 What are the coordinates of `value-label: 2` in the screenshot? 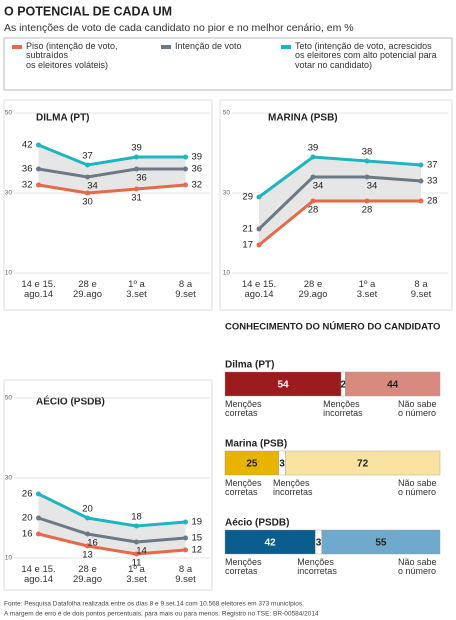 It's located at (343, 385).